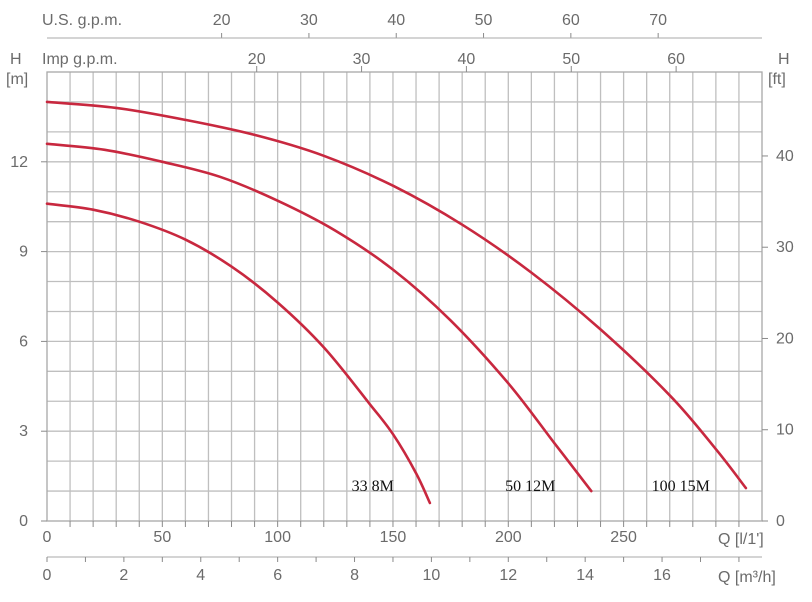 The width and height of the screenshot is (812, 602). Describe the element at coordinates (676, 59) in the screenshot. I see `imp-gpm-tick-label: 60` at that location.